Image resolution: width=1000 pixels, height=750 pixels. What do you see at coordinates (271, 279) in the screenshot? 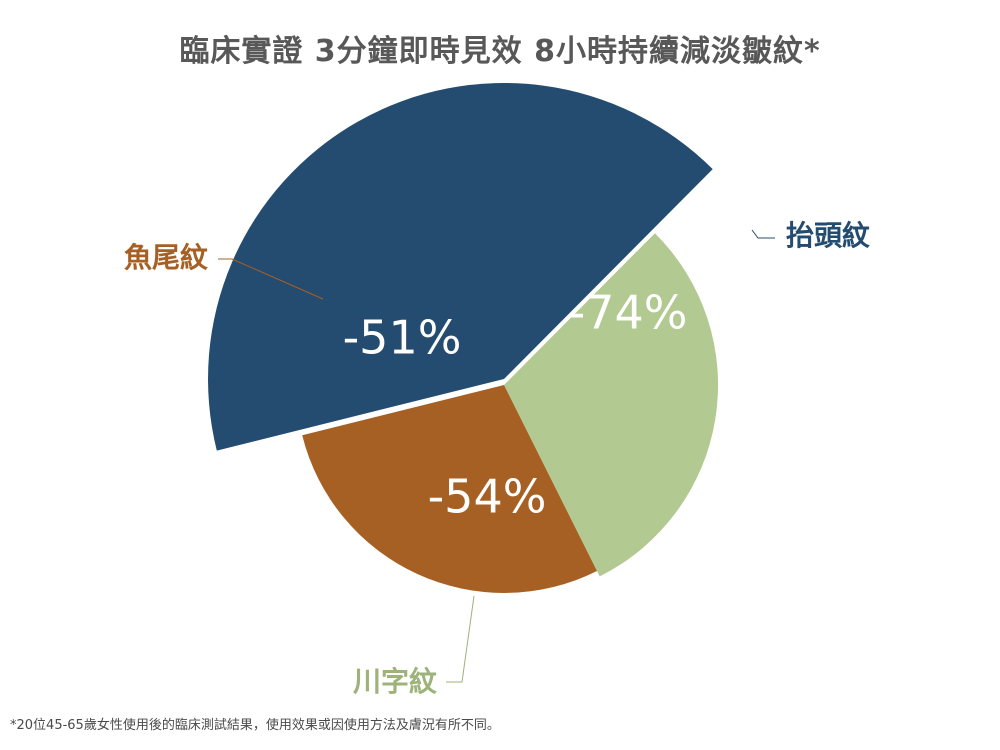
I see `leader-line-crowsfeet` at bounding box center [271, 279].